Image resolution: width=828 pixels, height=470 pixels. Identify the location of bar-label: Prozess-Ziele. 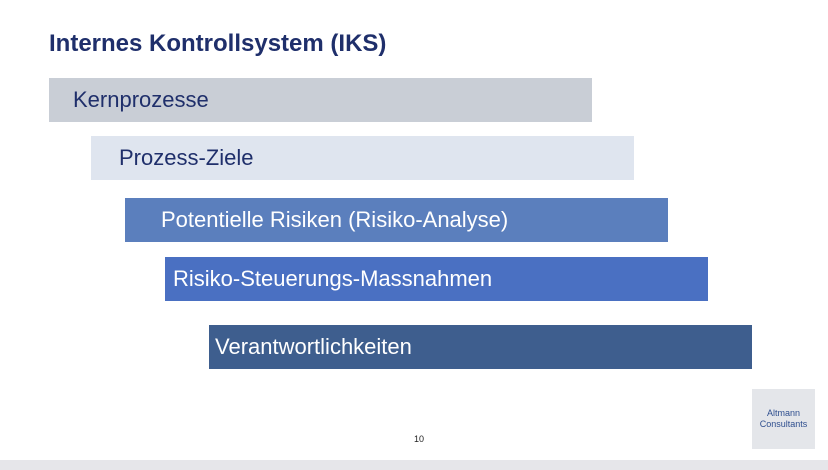
(186, 157).